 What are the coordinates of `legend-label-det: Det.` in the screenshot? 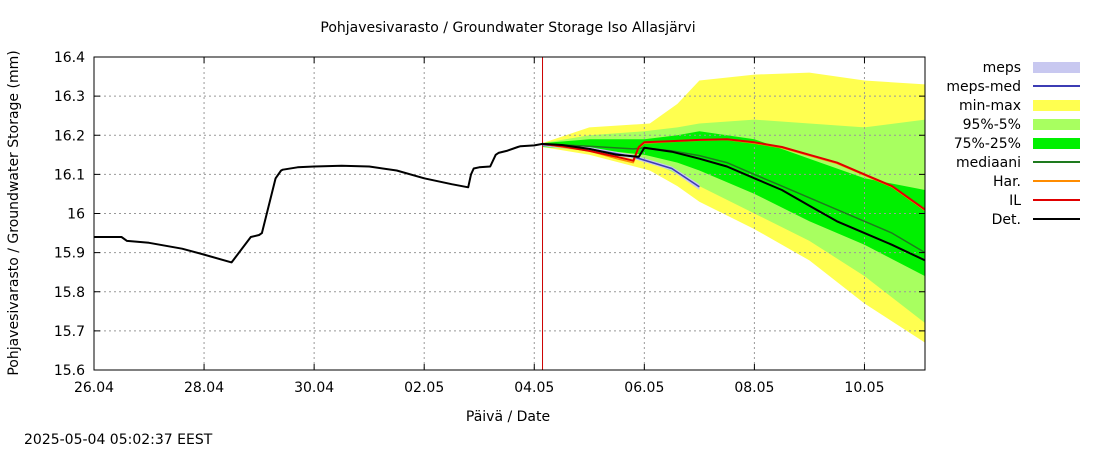 It's located at (1006, 220).